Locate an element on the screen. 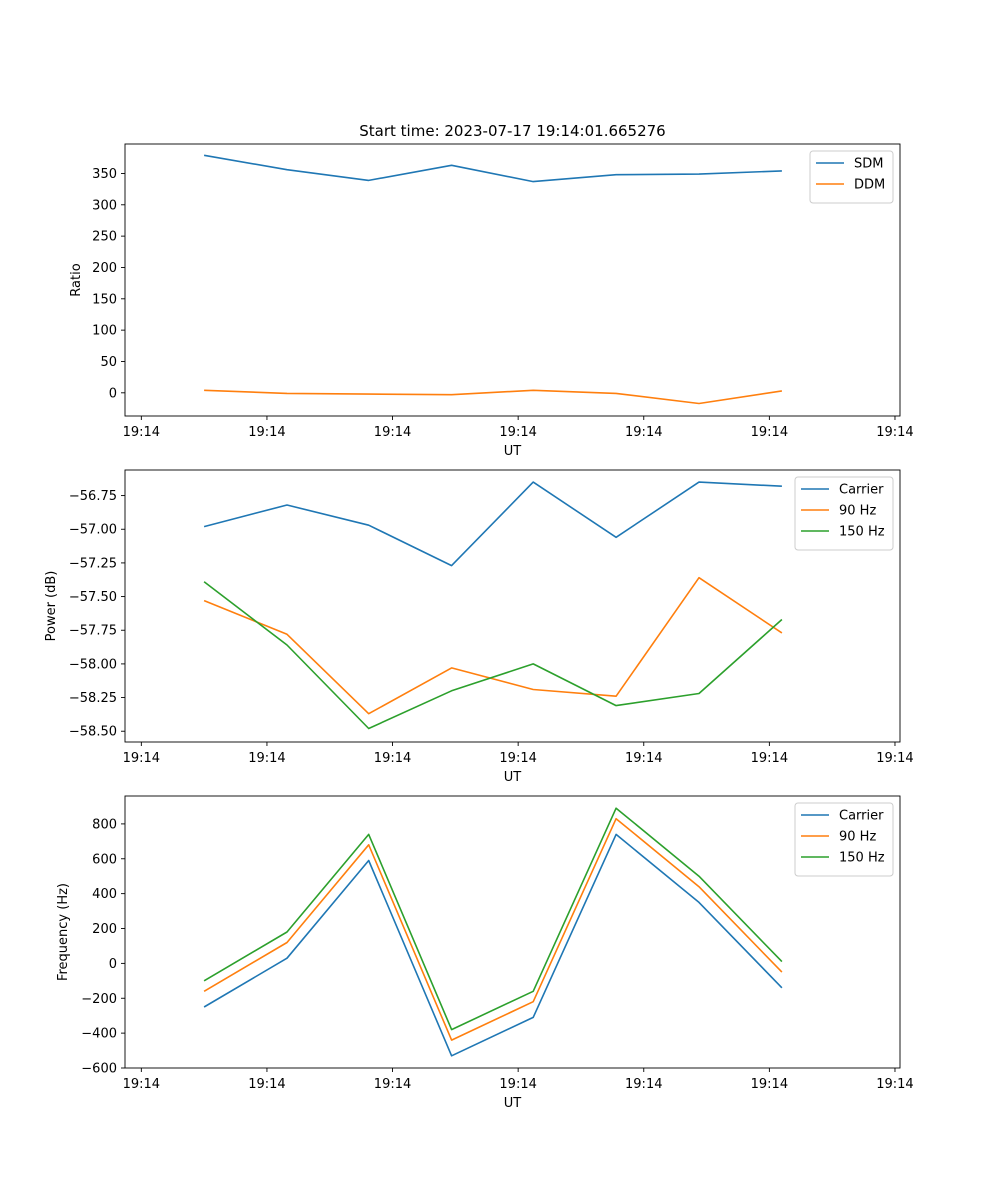 Image resolution: width=1000 pixels, height=1200 pixels. y-tick-label: 100 is located at coordinates (104, 331).